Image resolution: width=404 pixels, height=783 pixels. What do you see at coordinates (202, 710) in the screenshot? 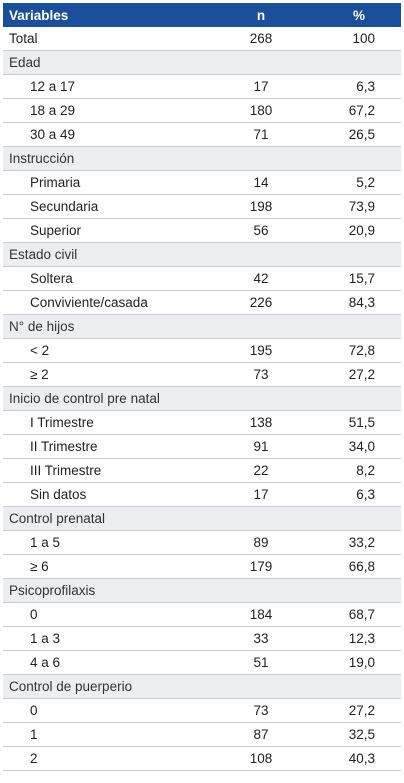
I see `table-row: 0 73 27,2` at bounding box center [202, 710].